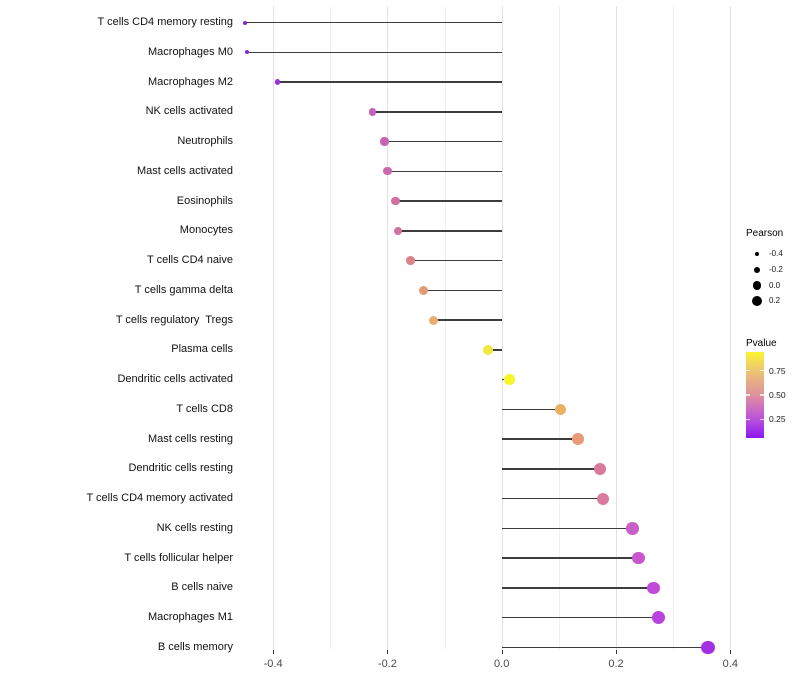 This screenshot has width=800, height=700. Describe the element at coordinates (189, 111) in the screenshot. I see `row-label: NK cells activated` at that location.